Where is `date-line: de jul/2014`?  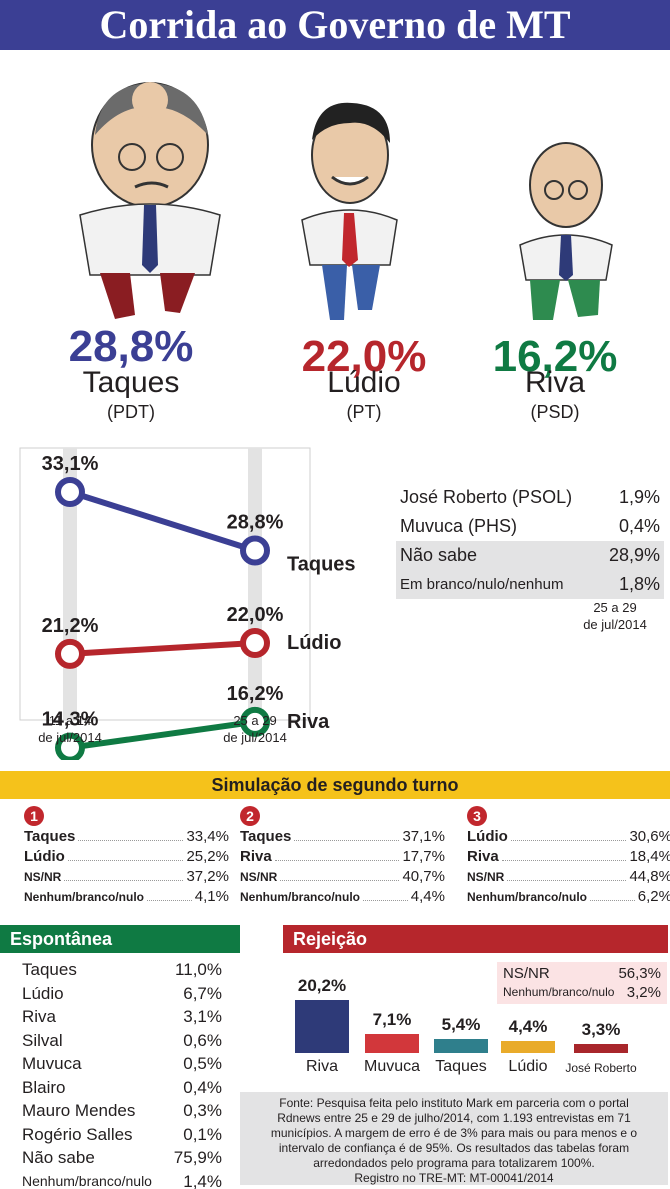
date-line: de jul/2014 is located at coordinates (615, 624).